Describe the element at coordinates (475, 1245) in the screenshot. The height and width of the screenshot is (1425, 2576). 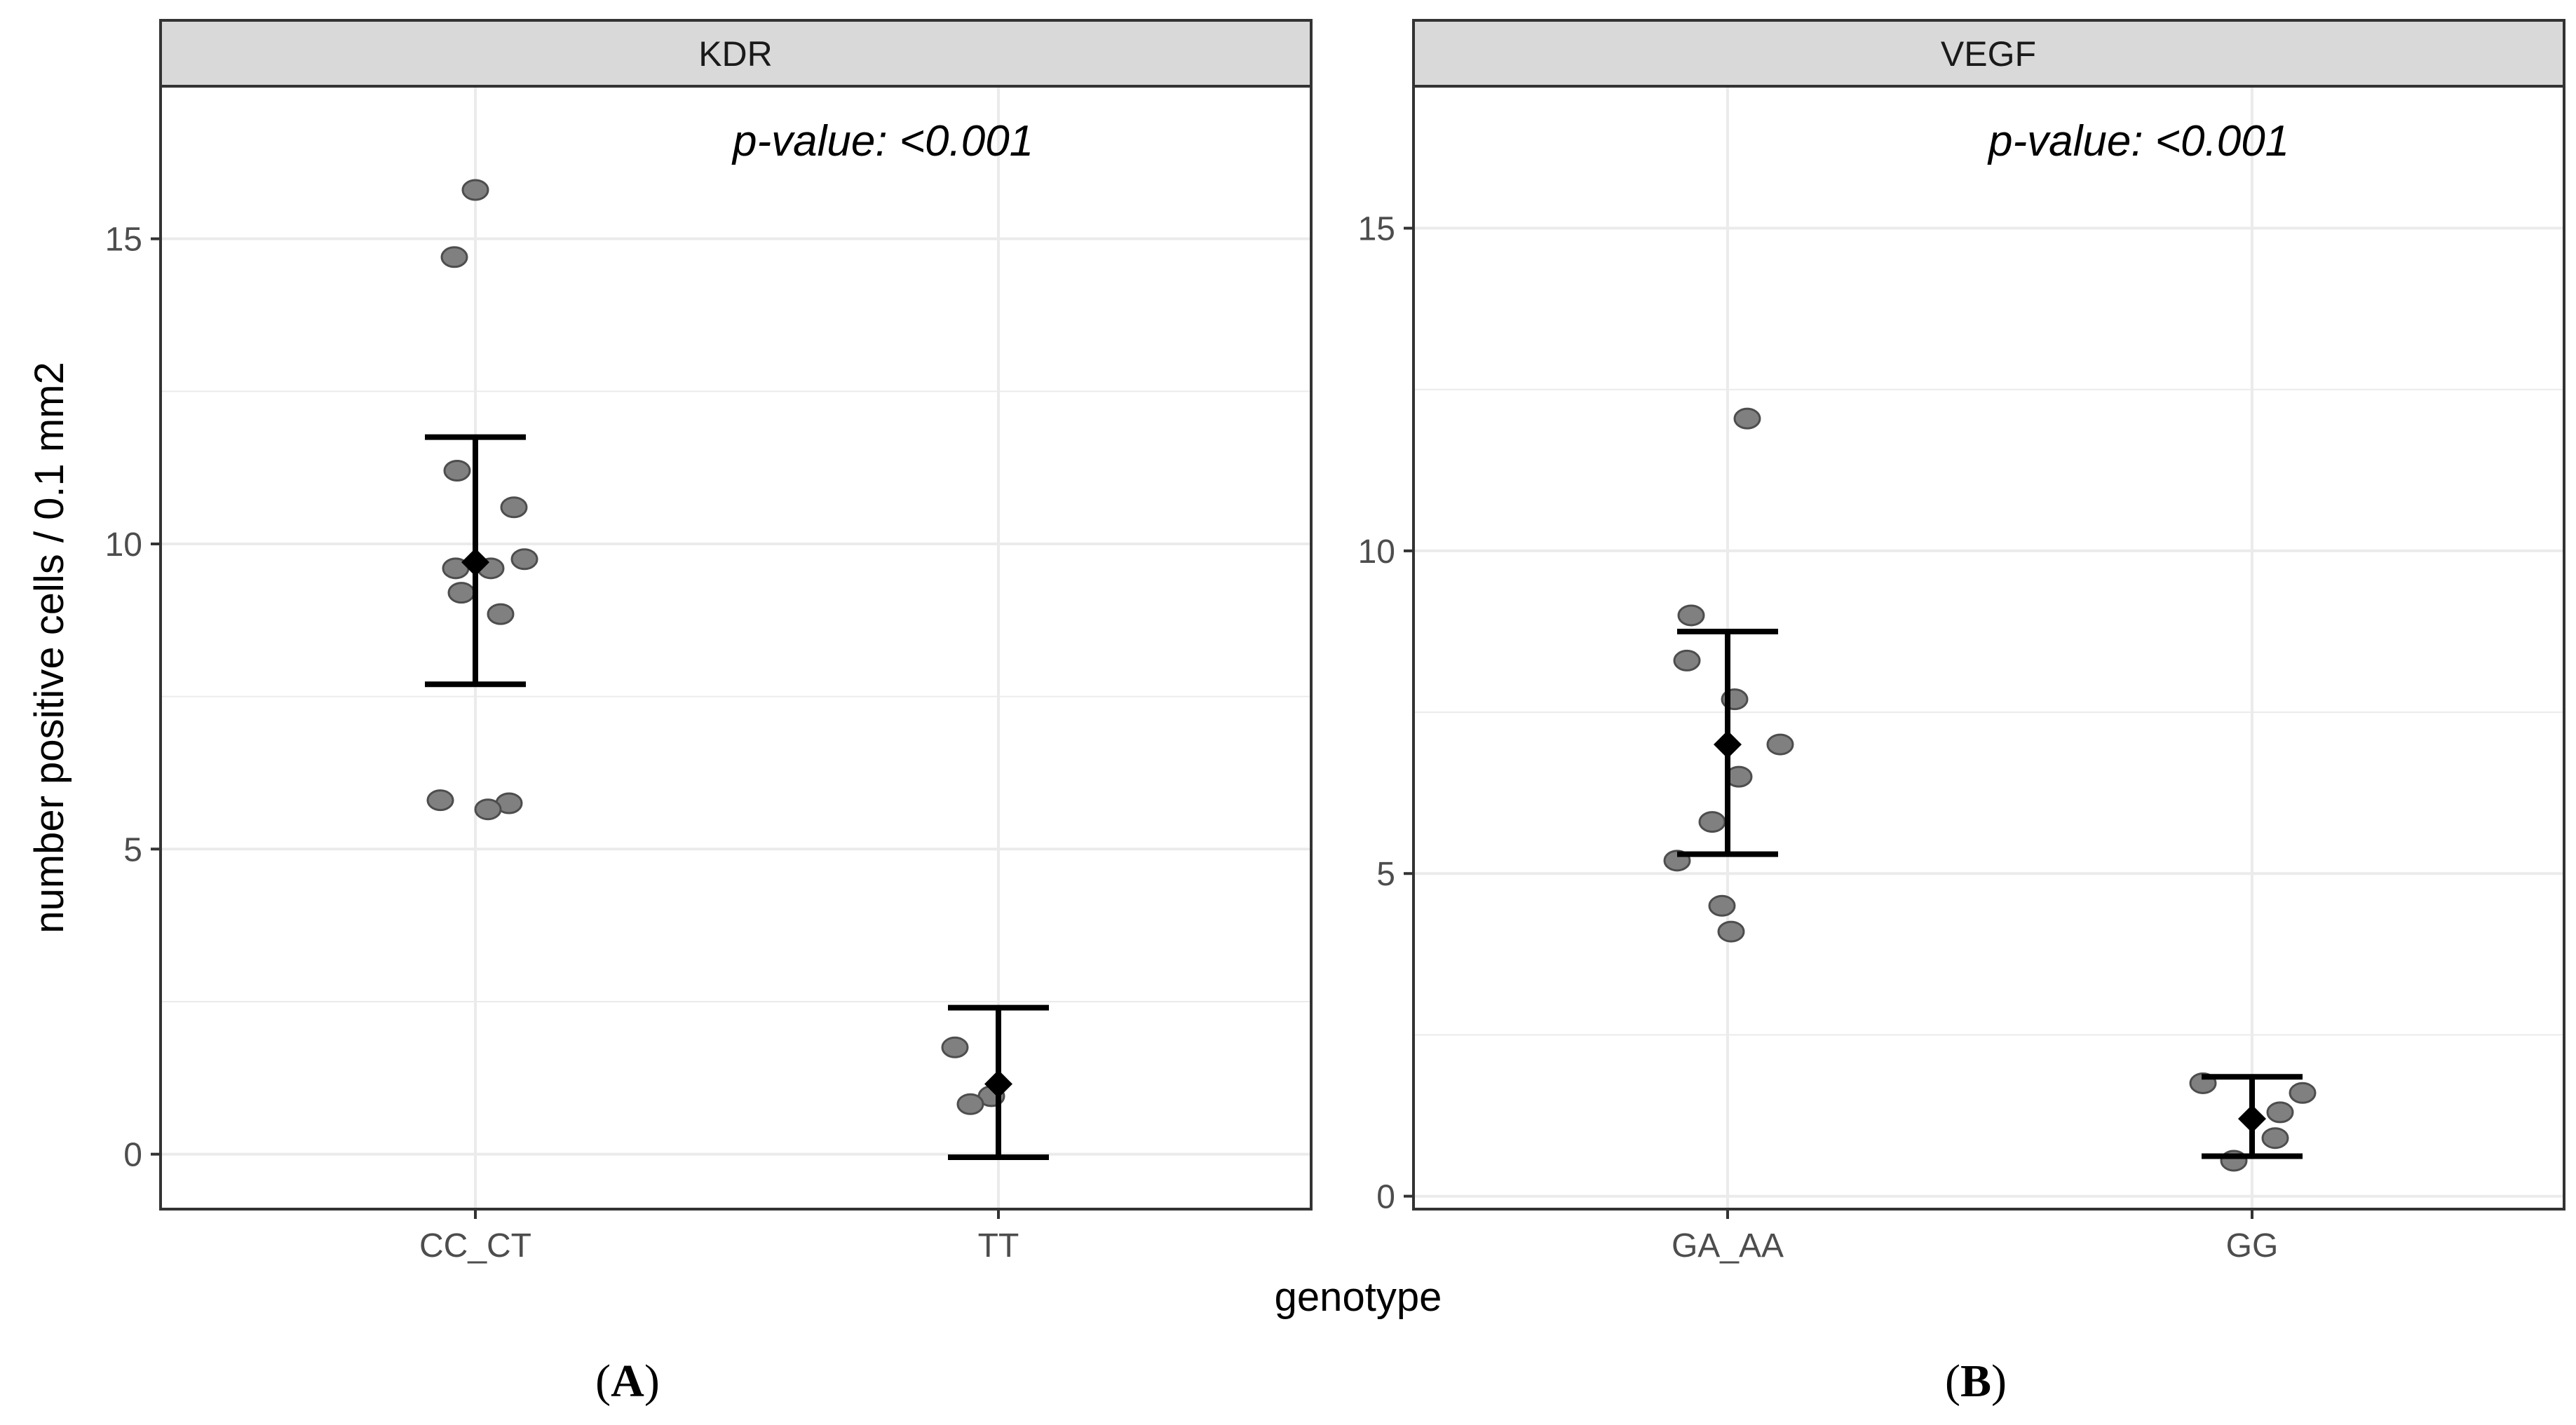
I see `x-tick-label: CC_CT` at that location.